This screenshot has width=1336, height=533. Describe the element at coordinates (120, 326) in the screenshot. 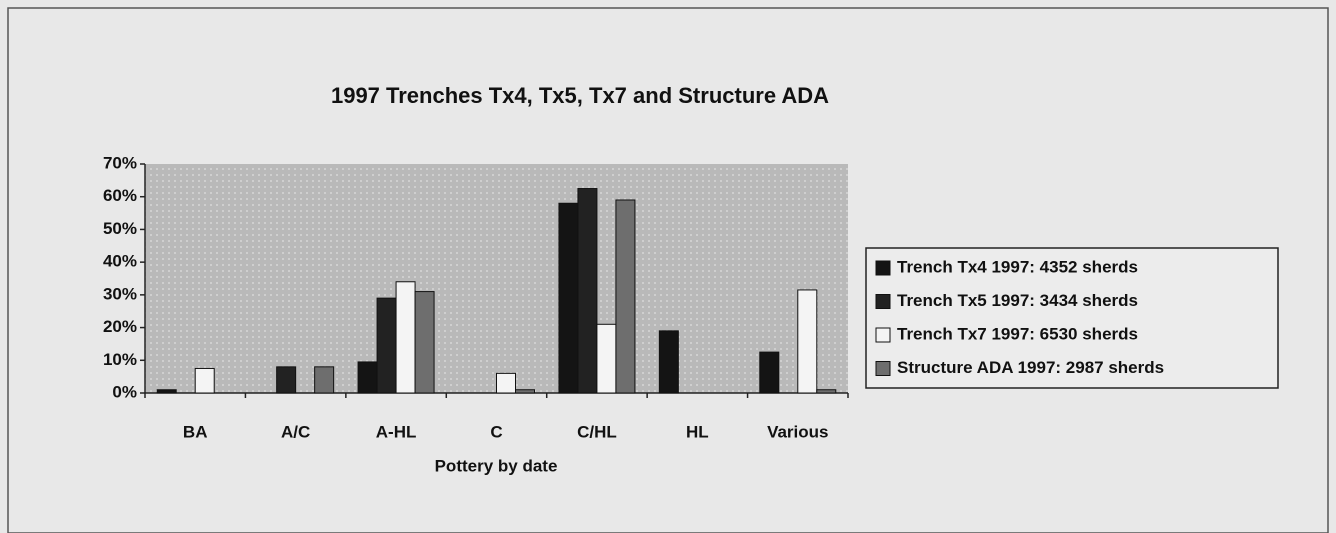

I see `y-tick-label: 20%` at that location.